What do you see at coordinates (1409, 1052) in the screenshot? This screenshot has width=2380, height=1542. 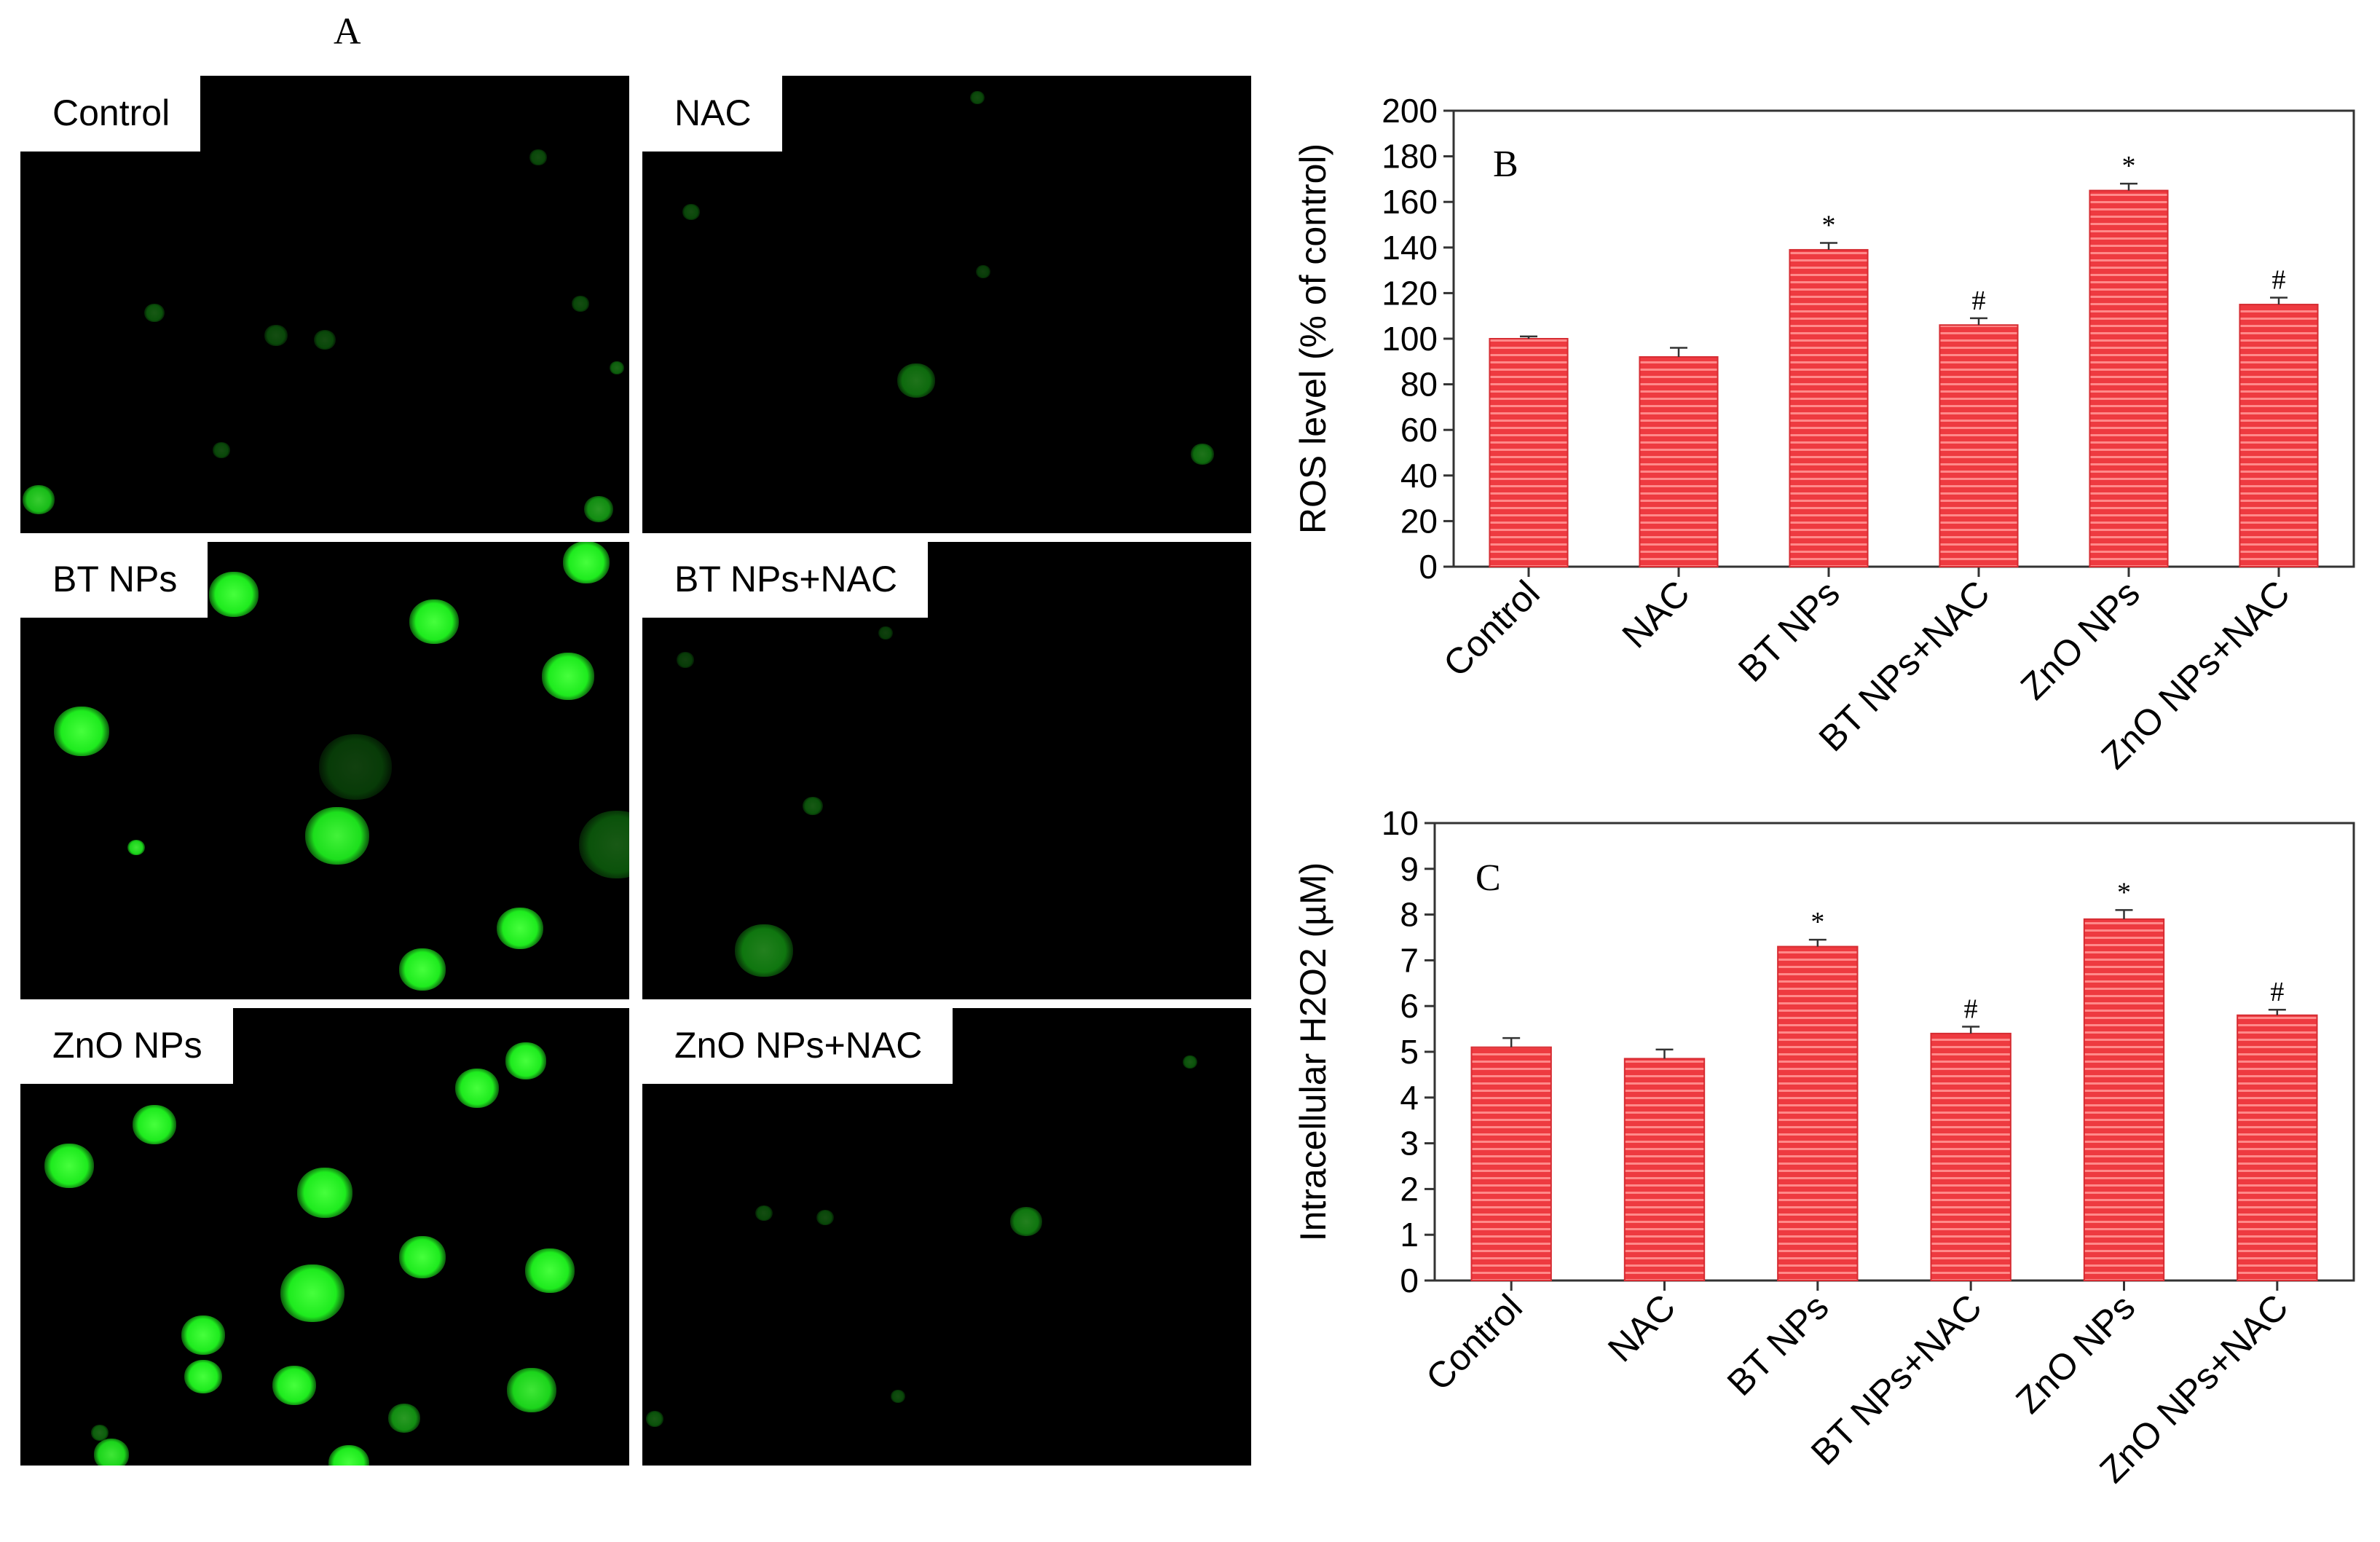 I see `y-tick-label: 5` at bounding box center [1409, 1052].